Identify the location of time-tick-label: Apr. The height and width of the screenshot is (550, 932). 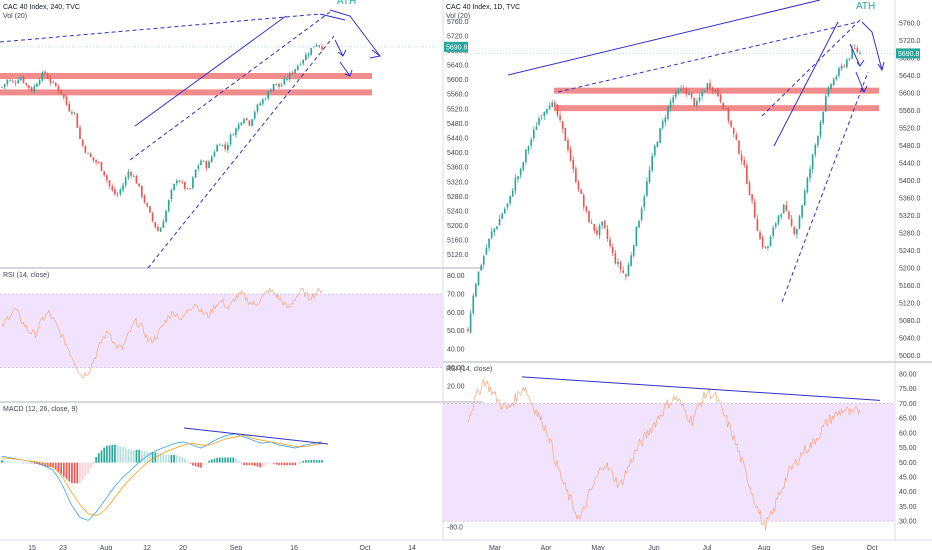
(547, 547).